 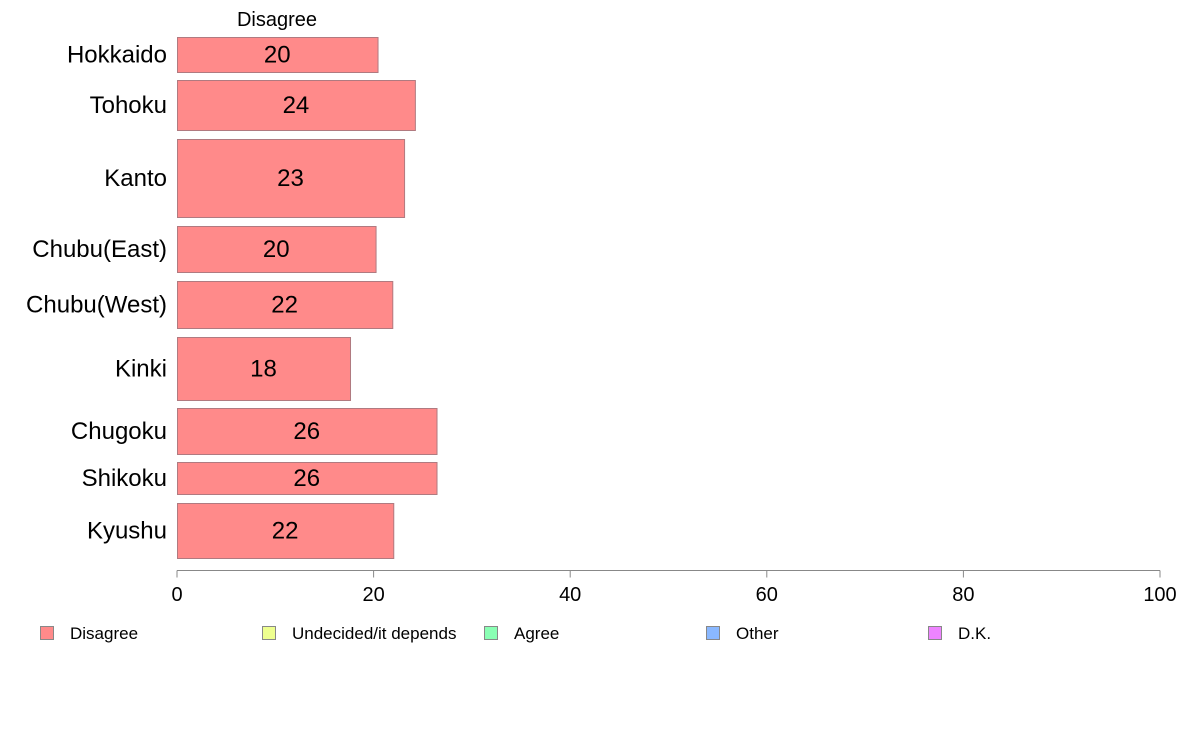 What do you see at coordinates (99, 249) in the screenshot?
I see `category-label: Chubu(East)` at bounding box center [99, 249].